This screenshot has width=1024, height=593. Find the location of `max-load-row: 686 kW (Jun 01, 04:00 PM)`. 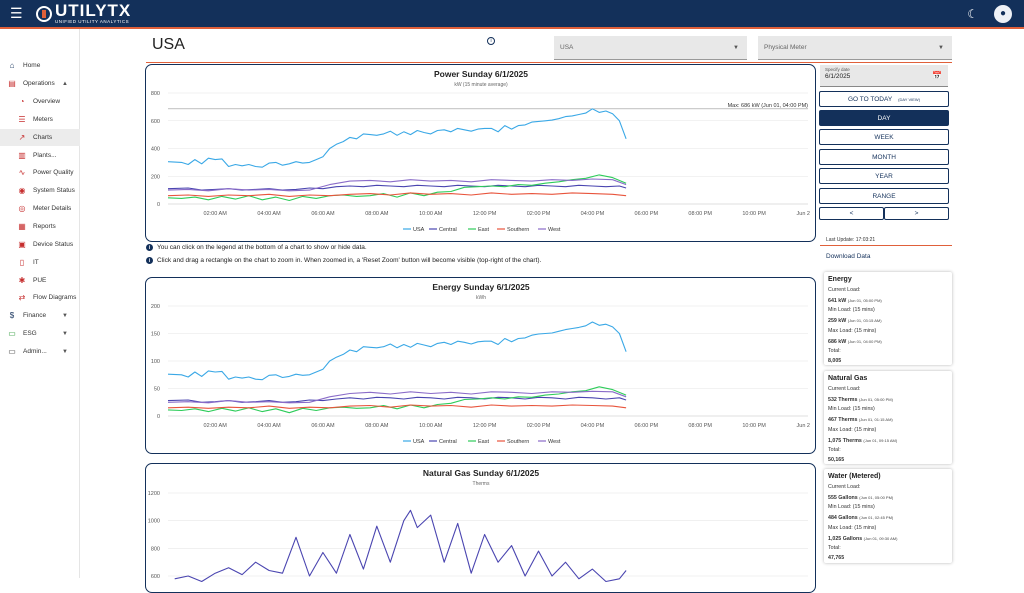

max-load-row: 686 kW (Jun 01, 04:00 PM) is located at coordinates (888, 342).